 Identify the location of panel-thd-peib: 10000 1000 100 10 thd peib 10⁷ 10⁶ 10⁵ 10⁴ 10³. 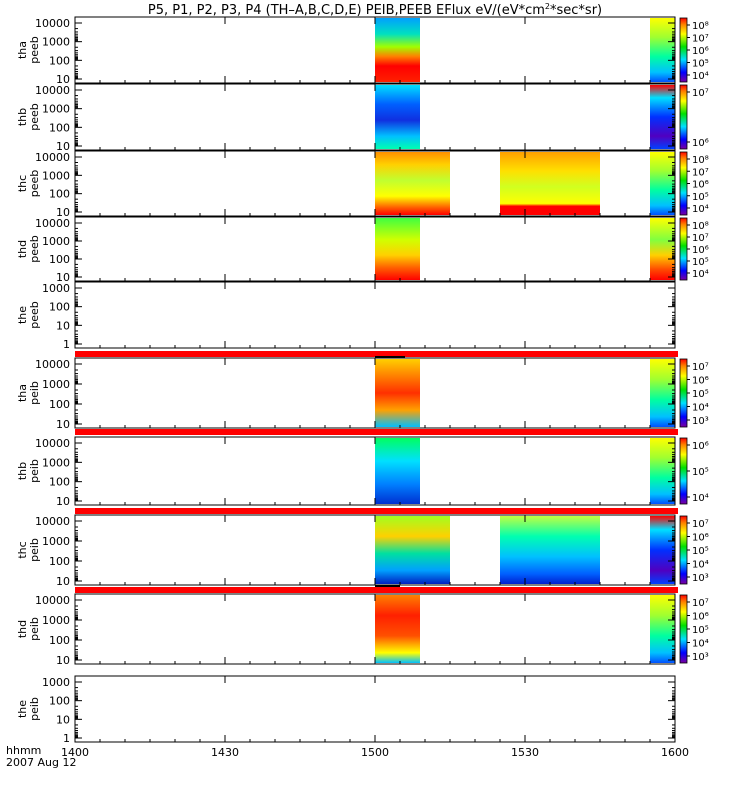
(362, 630).